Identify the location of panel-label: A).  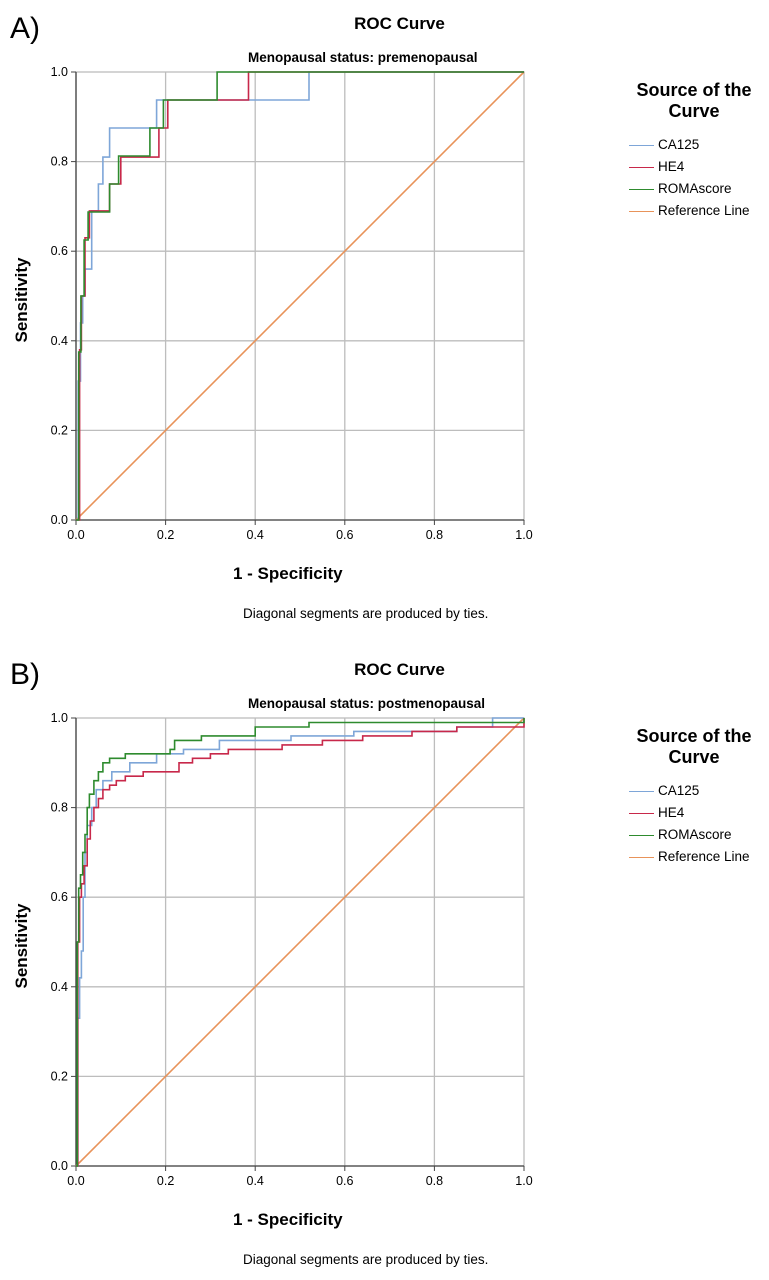
(25, 28).